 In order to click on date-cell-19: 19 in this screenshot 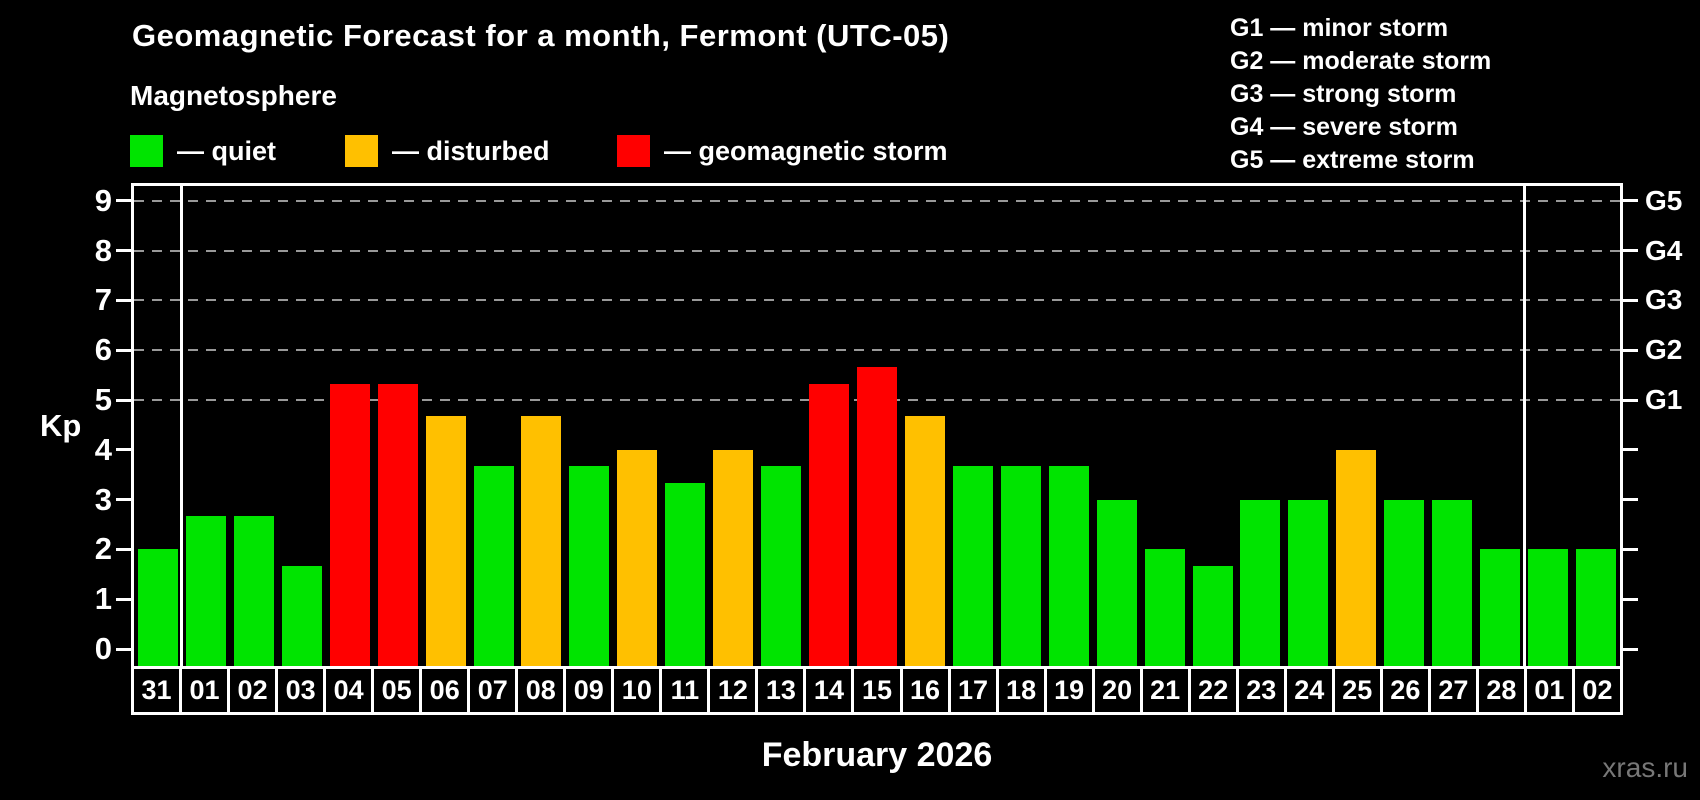, I will do `click(1071, 690)`.